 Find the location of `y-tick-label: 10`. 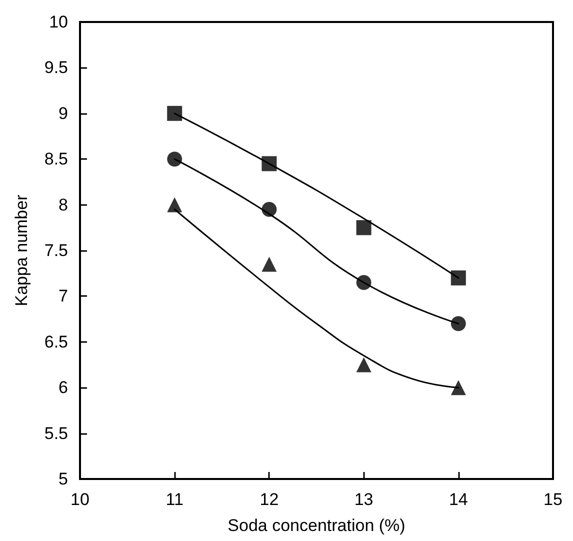

y-tick-label: 10 is located at coordinates (58, 22).